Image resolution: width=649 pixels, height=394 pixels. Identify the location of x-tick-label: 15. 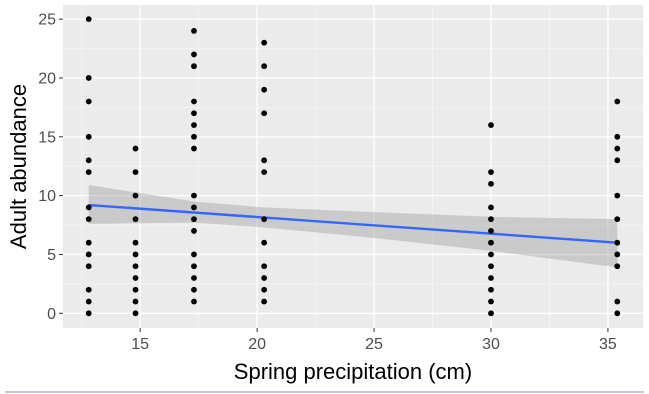
(140, 344).